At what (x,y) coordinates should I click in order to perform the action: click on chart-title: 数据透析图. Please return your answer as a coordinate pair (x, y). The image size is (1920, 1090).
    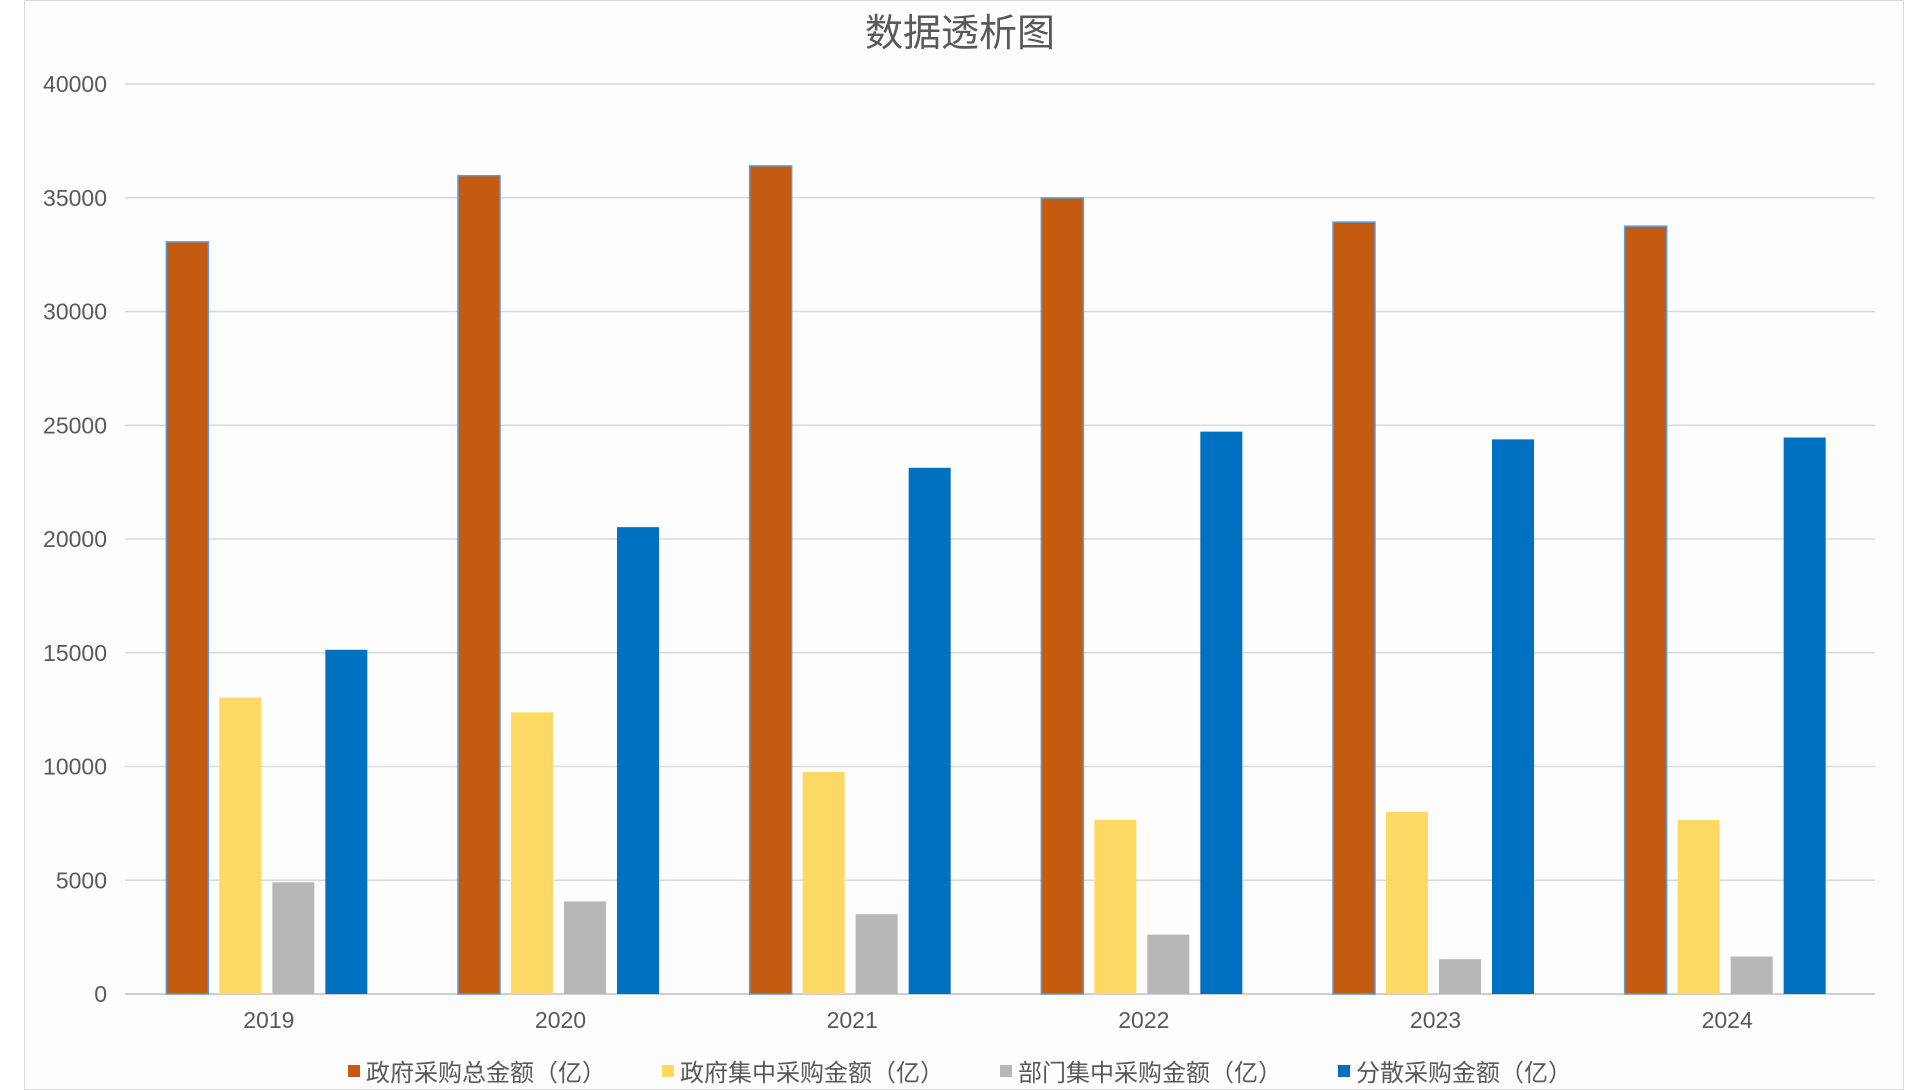
    Looking at the image, I should click on (959, 33).